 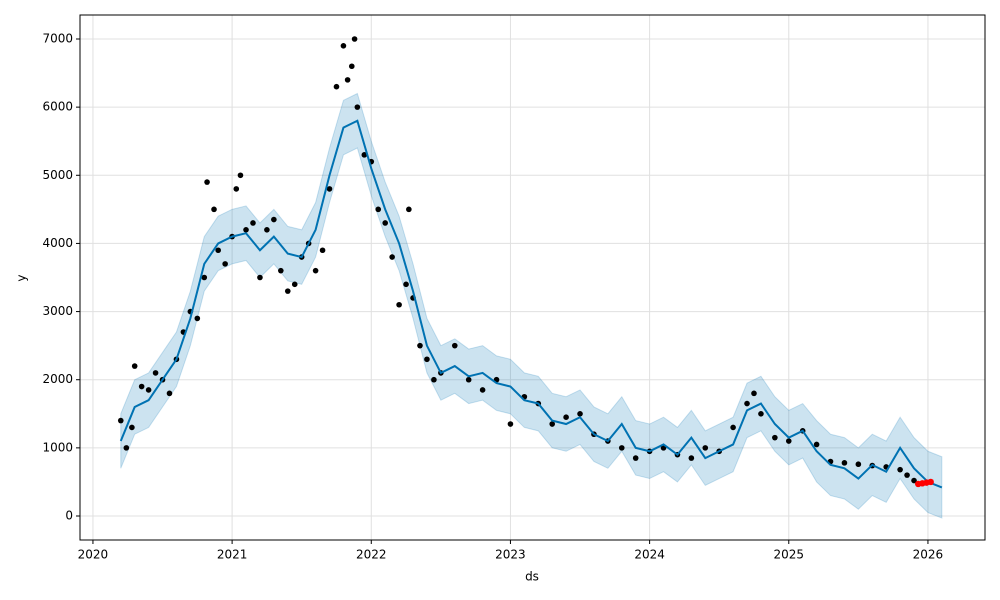 What do you see at coordinates (22, 277) in the screenshot?
I see `y-axis-label: y` at bounding box center [22, 277].